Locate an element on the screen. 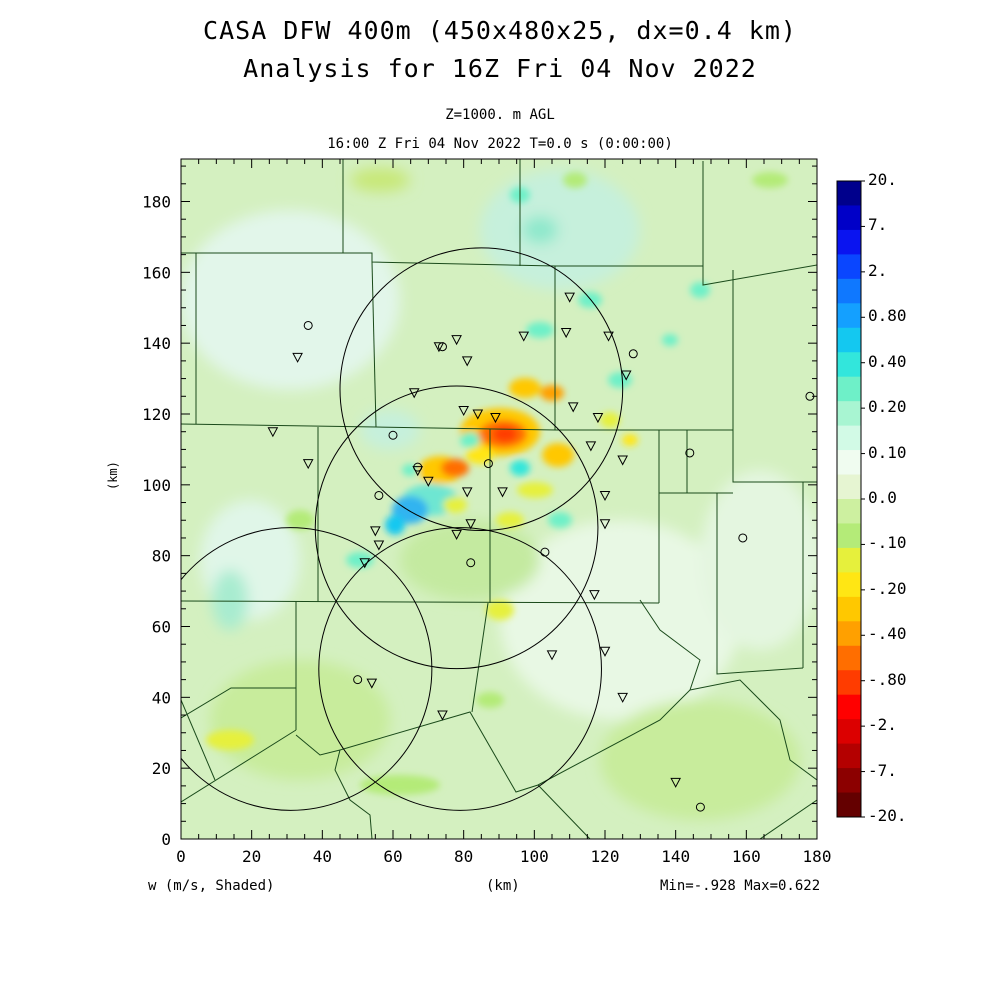 This screenshot has width=1000, height=1000. x-tick-label: 160 is located at coordinates (746, 856).